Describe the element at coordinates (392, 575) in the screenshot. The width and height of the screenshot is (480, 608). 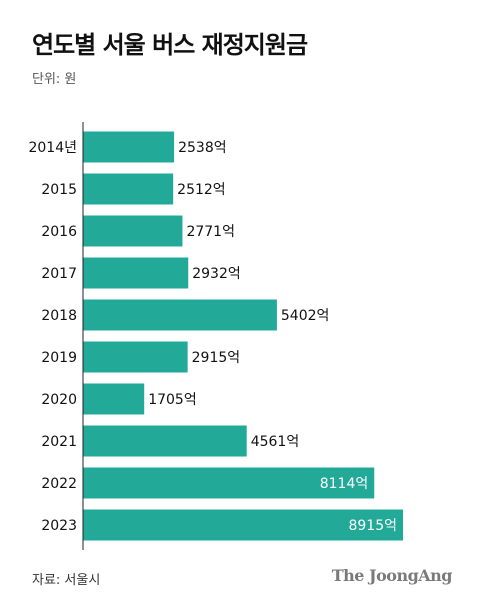
I see `publisher-logo: The JoongAng` at that location.